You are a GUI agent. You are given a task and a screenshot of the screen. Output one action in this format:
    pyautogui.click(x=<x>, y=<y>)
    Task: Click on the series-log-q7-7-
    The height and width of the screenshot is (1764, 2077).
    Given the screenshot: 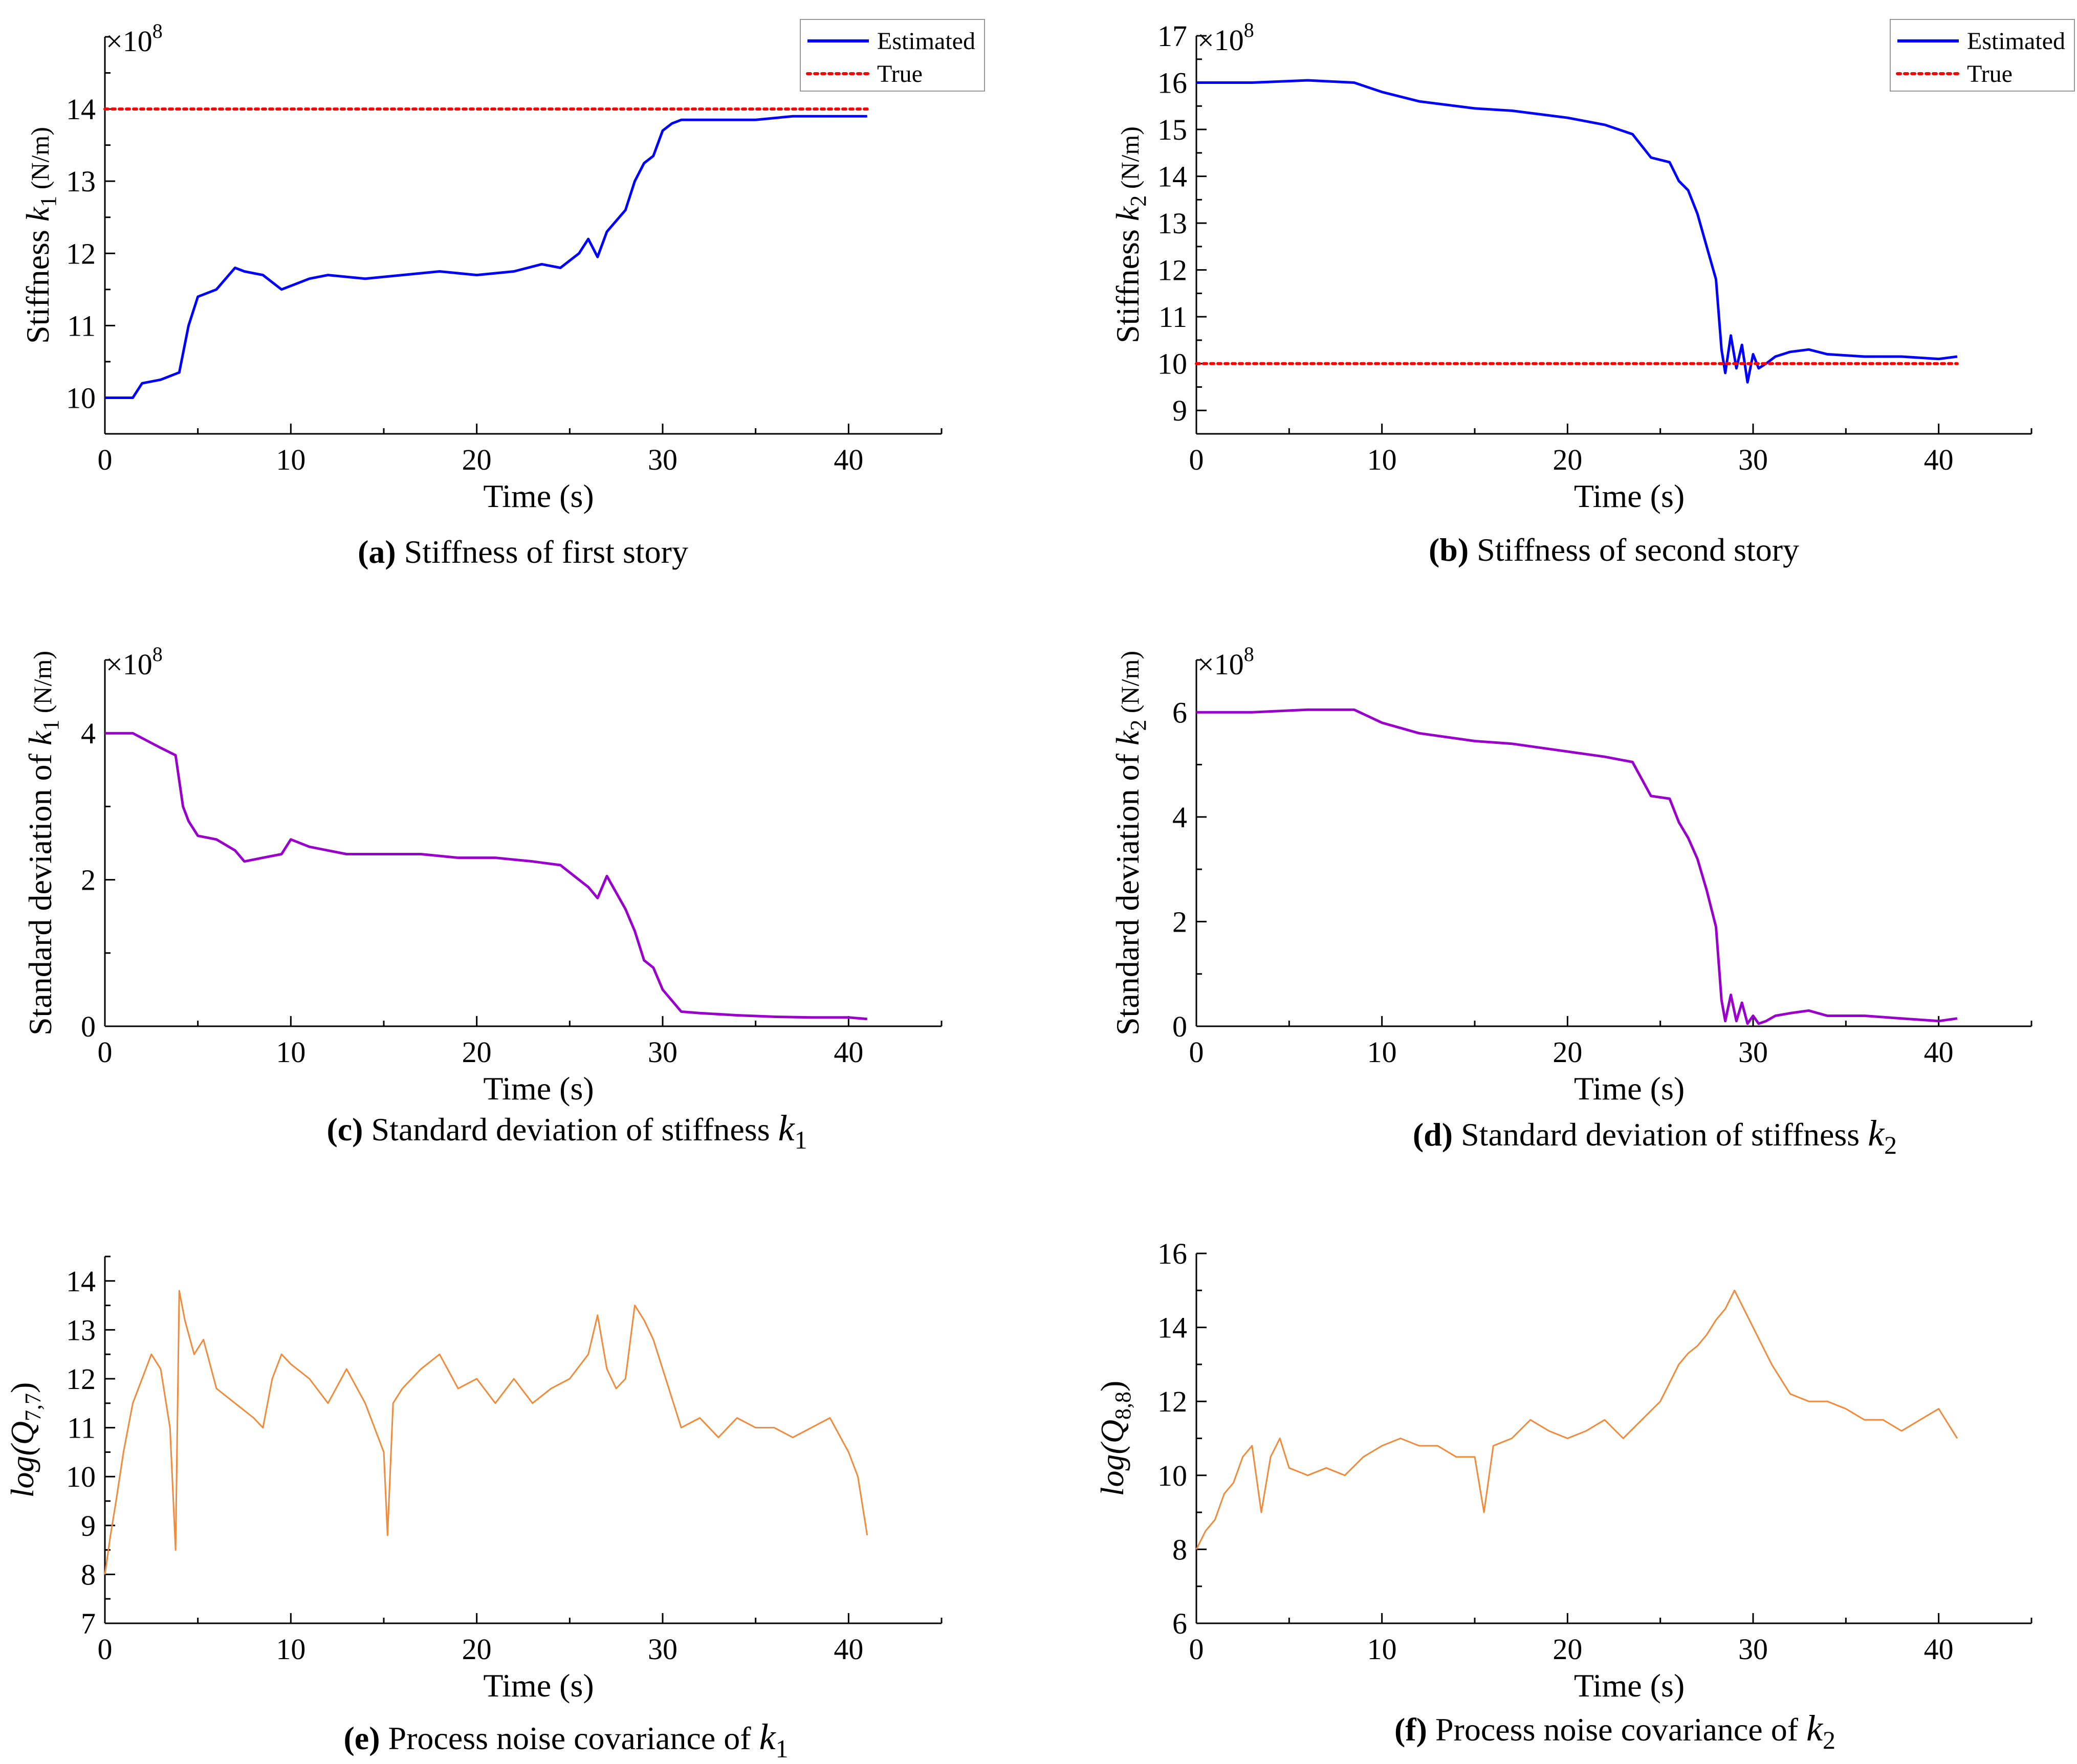 What is the action you would take?
    pyautogui.click(x=486, y=1433)
    